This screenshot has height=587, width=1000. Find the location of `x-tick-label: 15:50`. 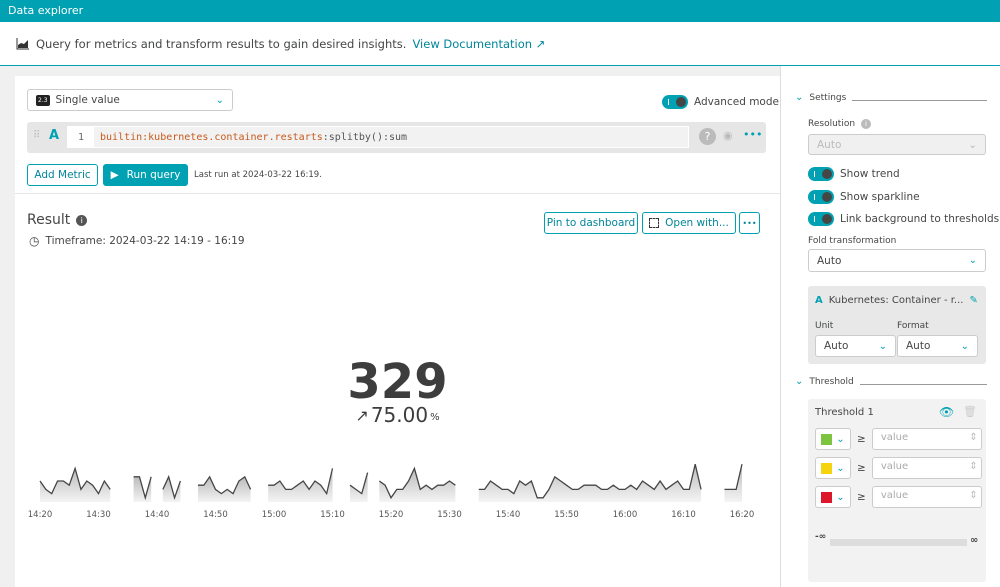

x-tick-label: 15:50 is located at coordinates (566, 515).